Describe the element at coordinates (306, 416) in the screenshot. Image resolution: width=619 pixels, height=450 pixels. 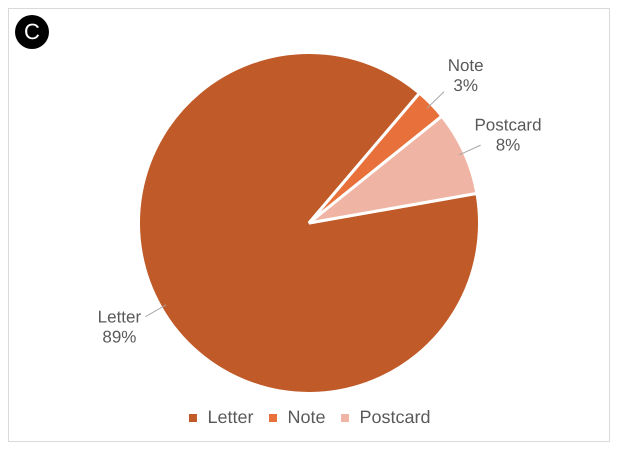
I see `legend-label: Note` at that location.